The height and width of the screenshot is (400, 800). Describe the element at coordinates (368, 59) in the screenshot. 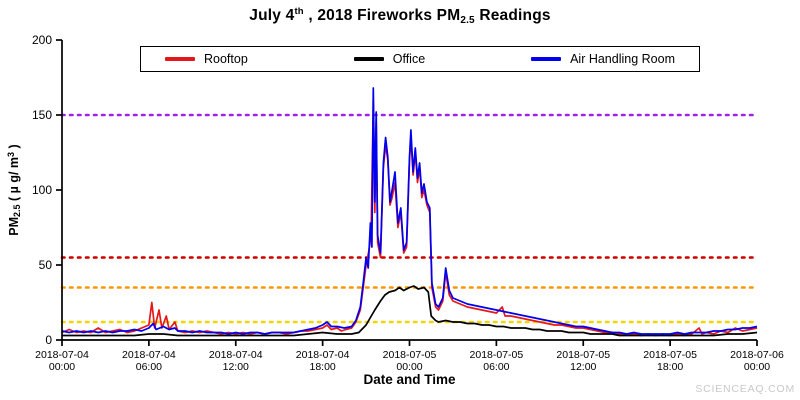

I see `legend-swatch-office` at that location.